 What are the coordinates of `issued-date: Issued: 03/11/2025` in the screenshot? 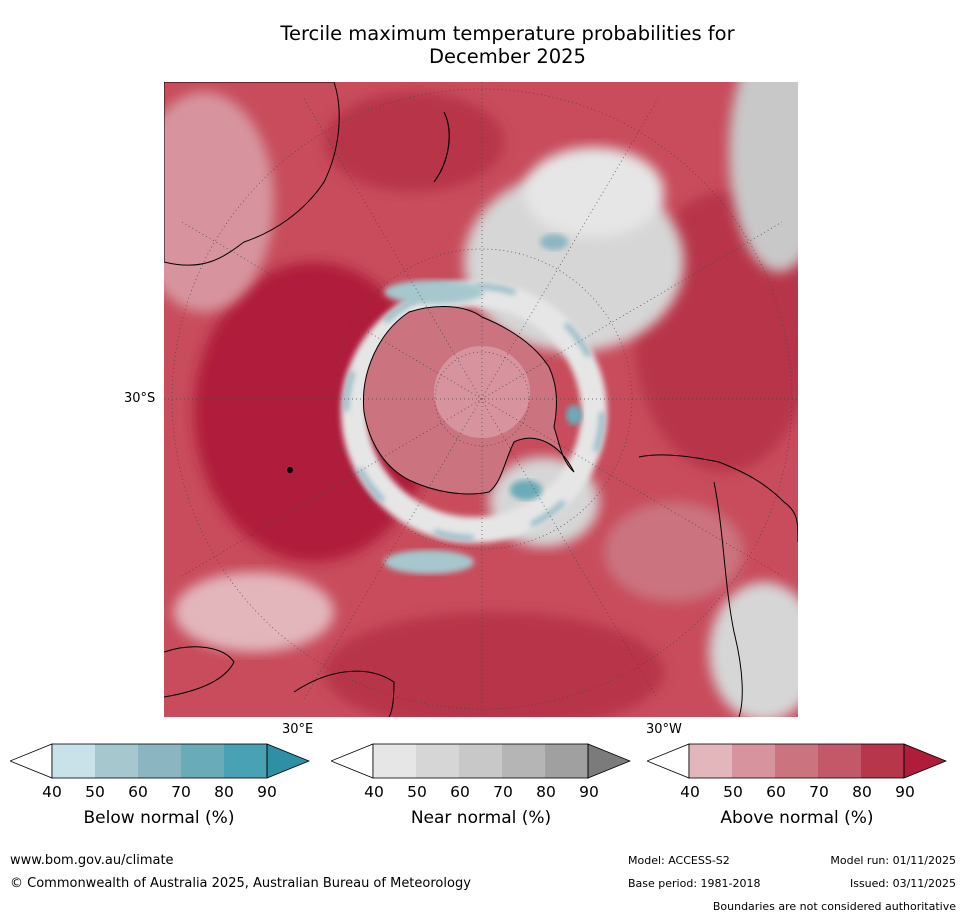 It's located at (902, 883).